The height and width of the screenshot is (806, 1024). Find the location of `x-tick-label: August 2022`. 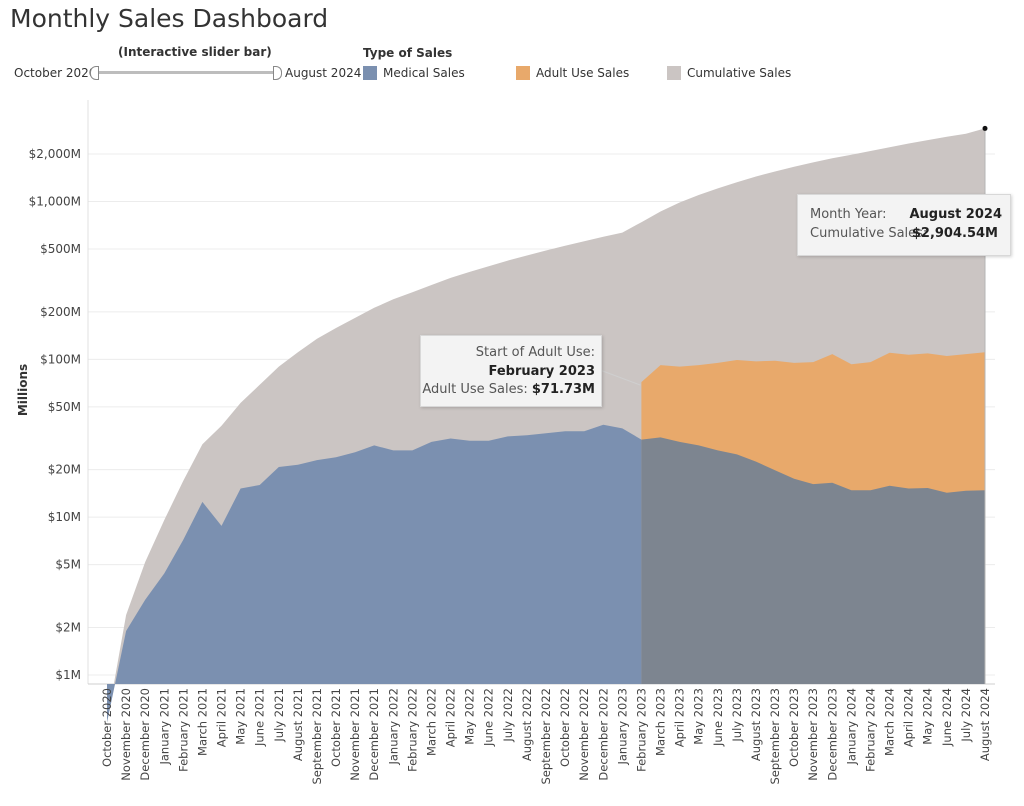

x-tick-label: August 2022 is located at coordinates (527, 724).